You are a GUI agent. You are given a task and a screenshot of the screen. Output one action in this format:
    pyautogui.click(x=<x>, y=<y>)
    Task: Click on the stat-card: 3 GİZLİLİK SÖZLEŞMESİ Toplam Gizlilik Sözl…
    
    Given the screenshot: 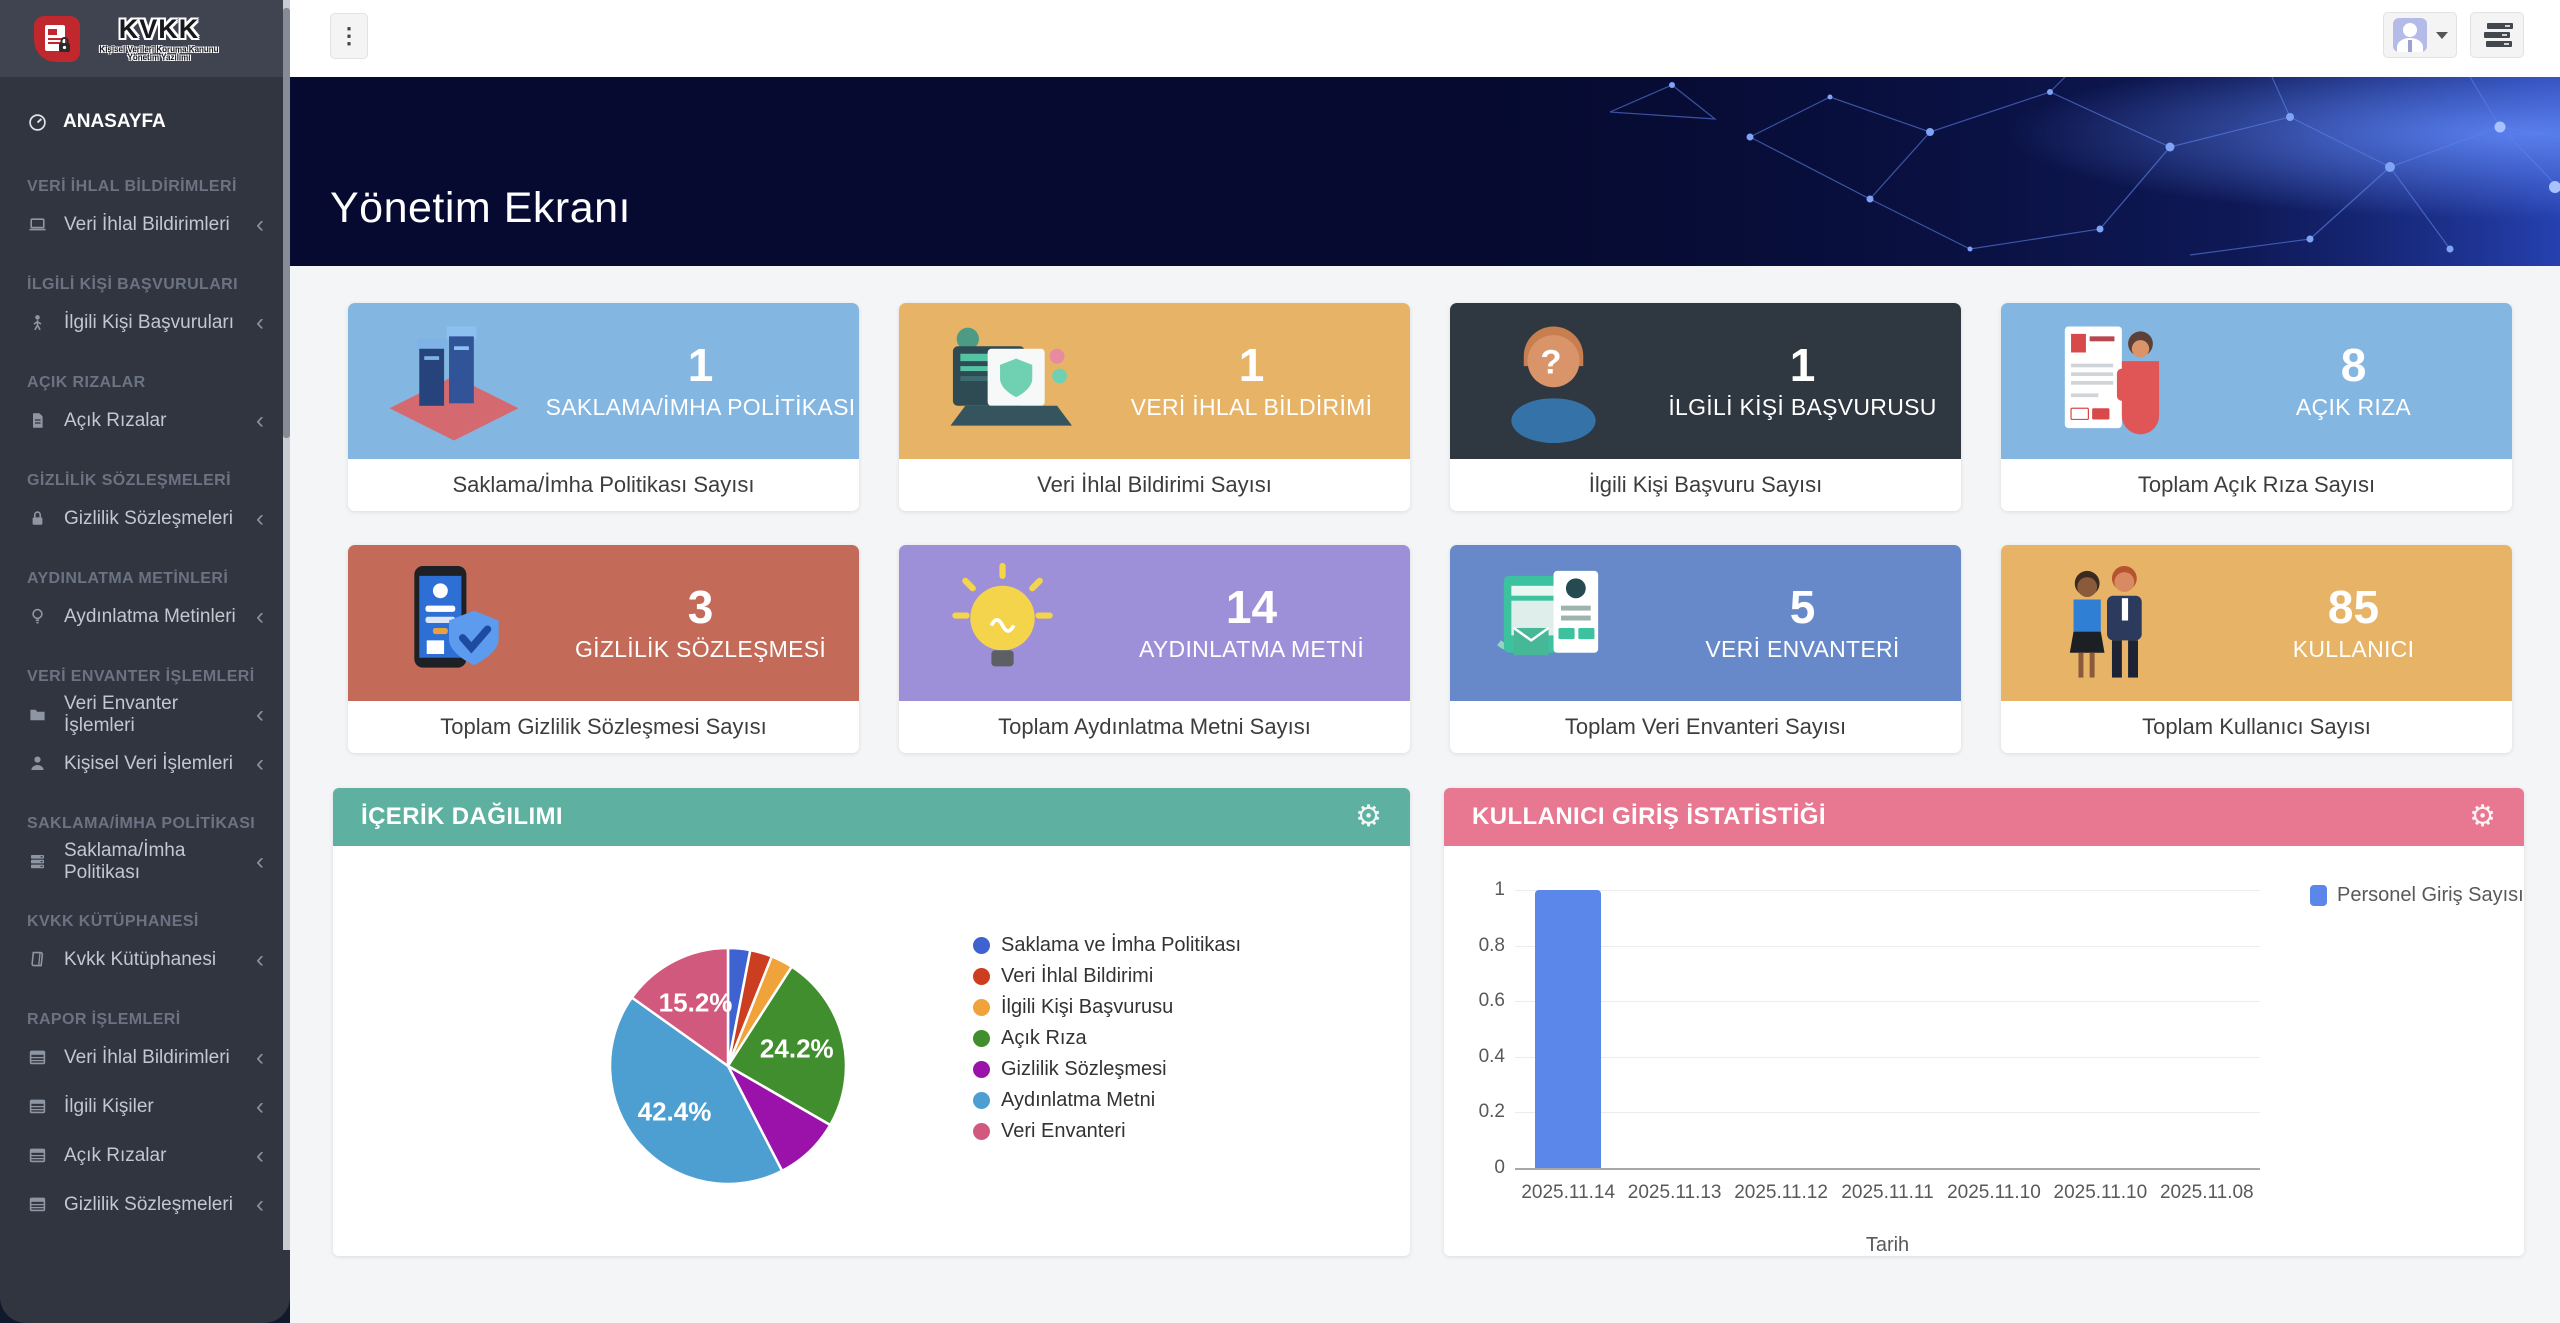 What is the action you would take?
    pyautogui.click(x=603, y=649)
    